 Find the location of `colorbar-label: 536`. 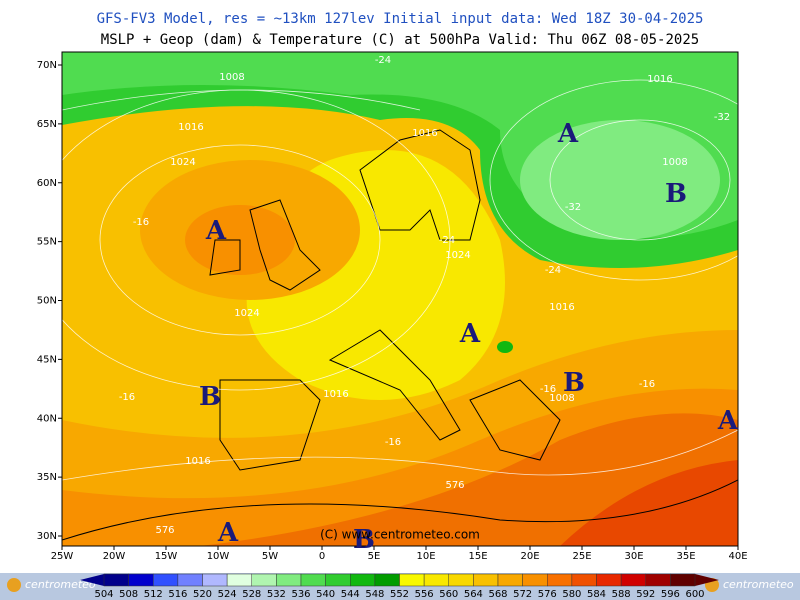

colorbar-label: 536 is located at coordinates (300, 594).